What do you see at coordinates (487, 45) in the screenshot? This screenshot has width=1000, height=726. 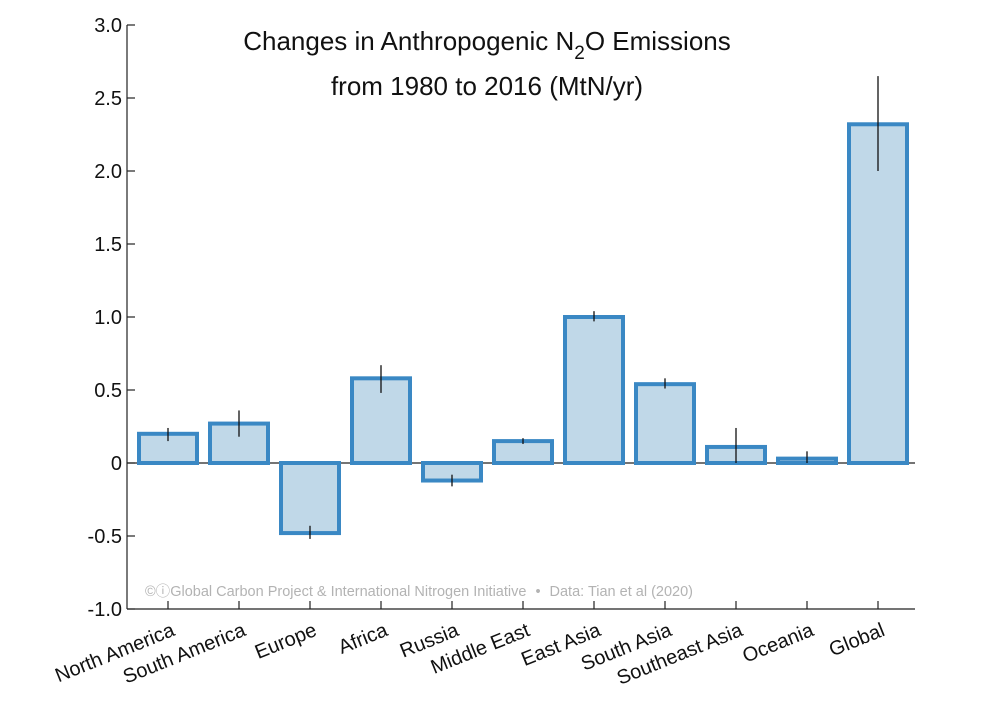 I see `chart-title-line1: Changes in Anthropogenic N2O Emissions` at bounding box center [487, 45].